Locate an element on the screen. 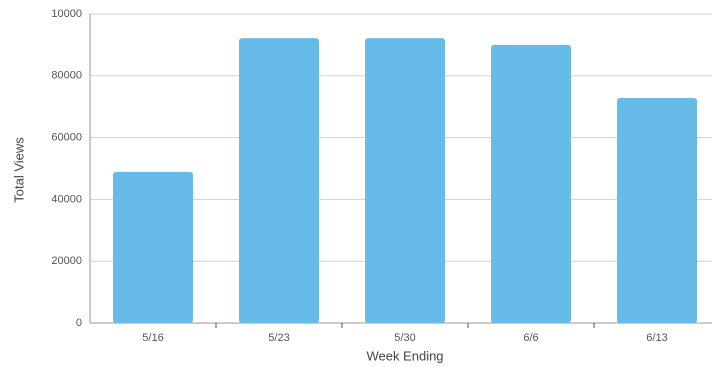 The height and width of the screenshot is (367, 712). x-tick-label: 5/16 is located at coordinates (152, 338).